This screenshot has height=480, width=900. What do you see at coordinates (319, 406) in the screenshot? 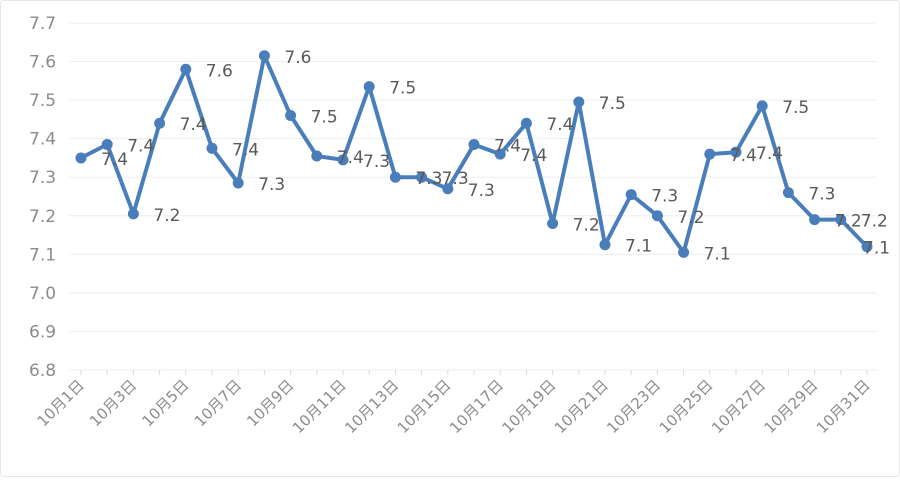
I see `x-tick-label: 10月11日` at bounding box center [319, 406].